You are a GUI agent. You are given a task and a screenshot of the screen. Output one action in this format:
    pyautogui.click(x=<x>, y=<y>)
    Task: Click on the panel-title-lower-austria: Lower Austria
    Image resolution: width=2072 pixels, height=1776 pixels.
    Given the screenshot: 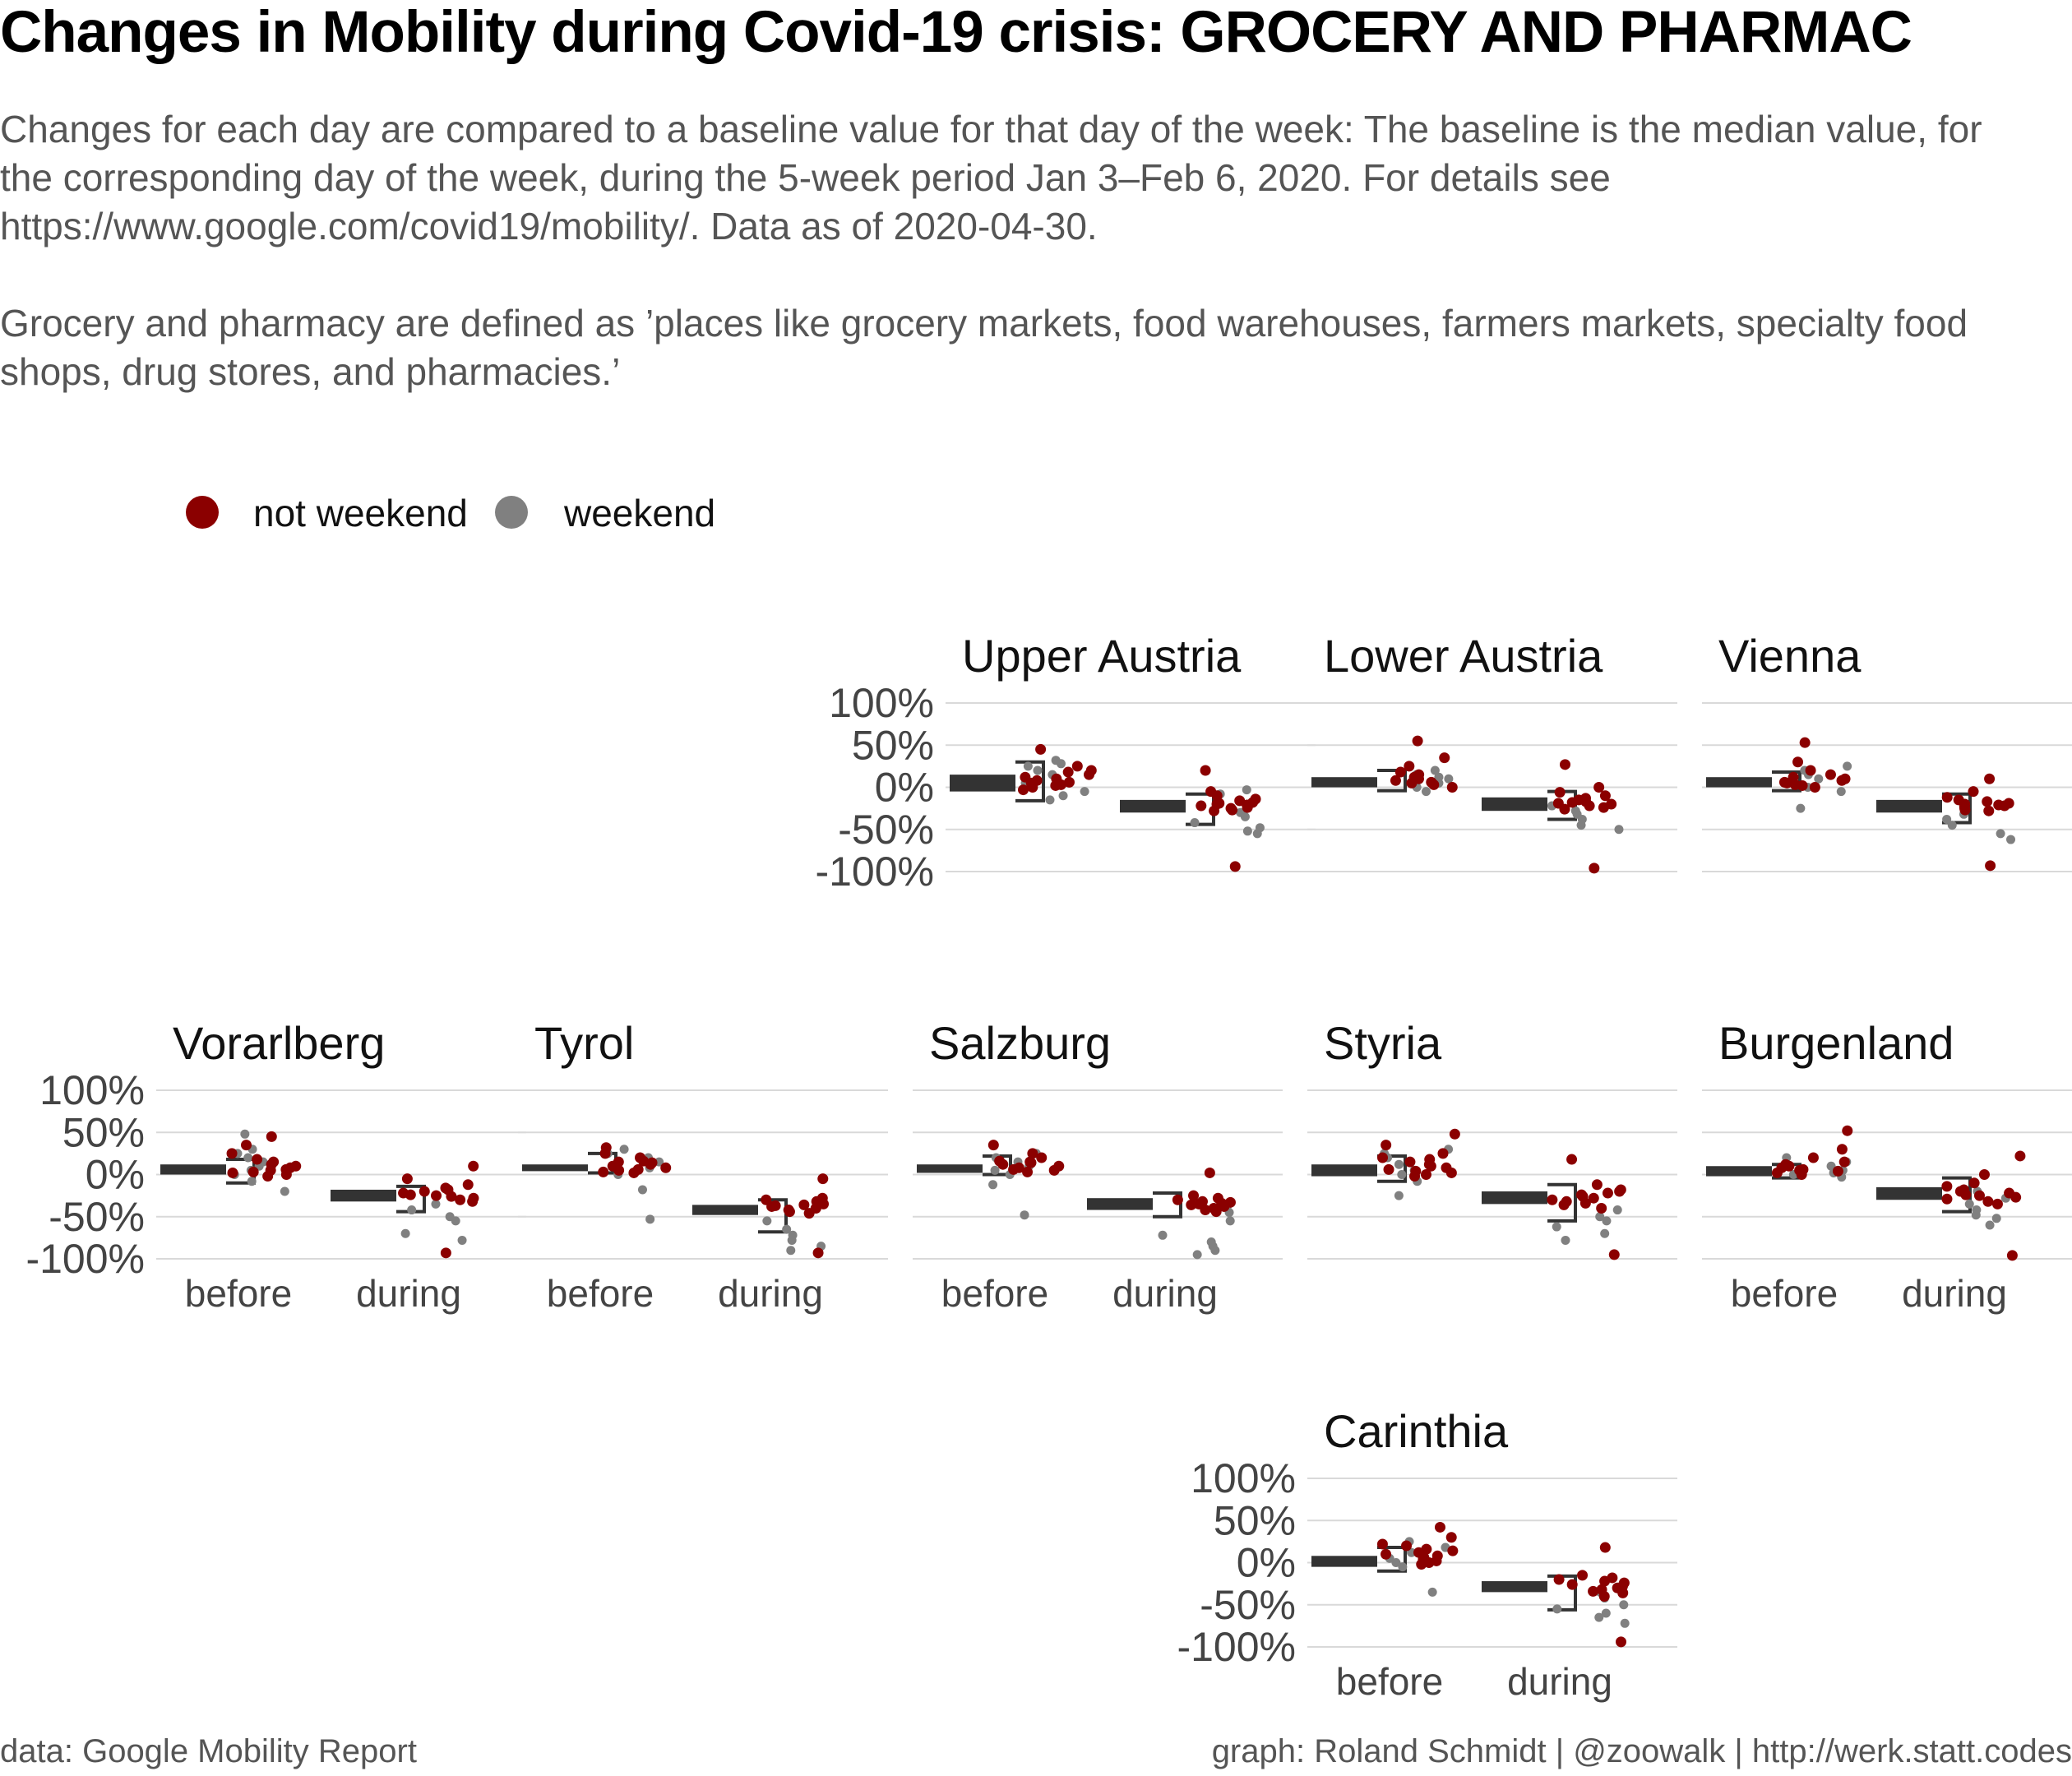 What is the action you would take?
    pyautogui.click(x=1463, y=656)
    